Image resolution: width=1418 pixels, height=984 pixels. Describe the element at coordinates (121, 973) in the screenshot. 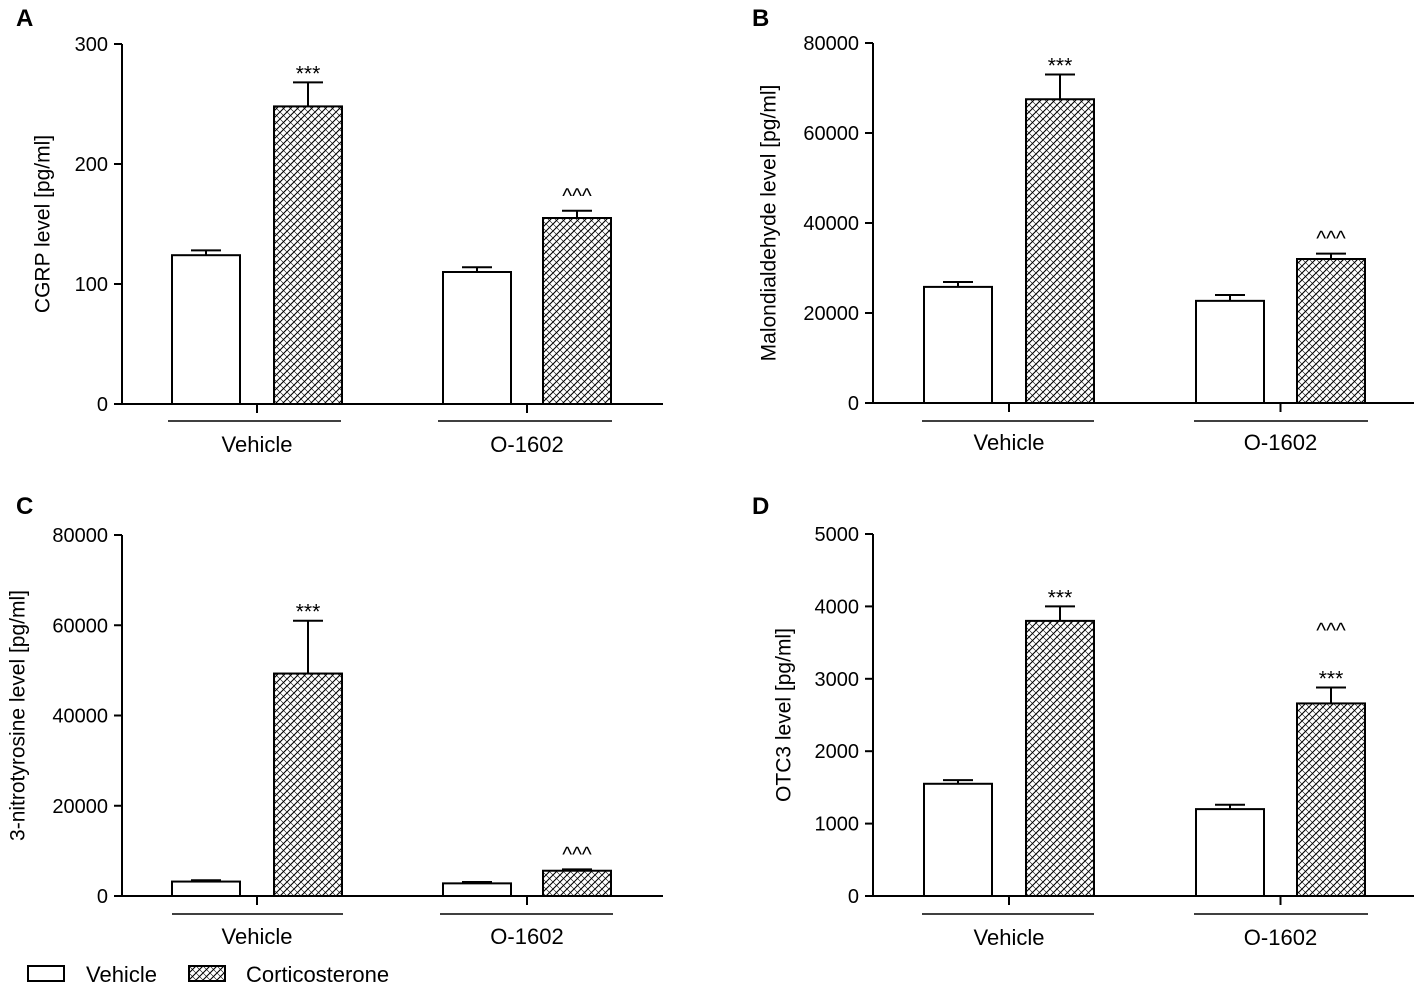

I see `legend-vehicle-label: Vehicle` at that location.